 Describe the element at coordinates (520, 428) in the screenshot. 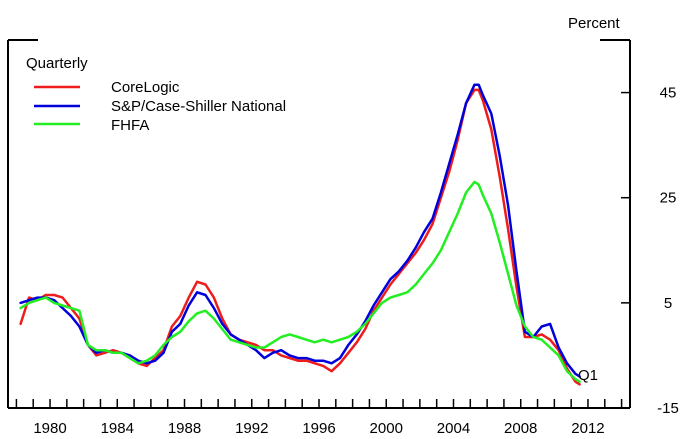

I see `x-tick-label-2008: 2008` at that location.